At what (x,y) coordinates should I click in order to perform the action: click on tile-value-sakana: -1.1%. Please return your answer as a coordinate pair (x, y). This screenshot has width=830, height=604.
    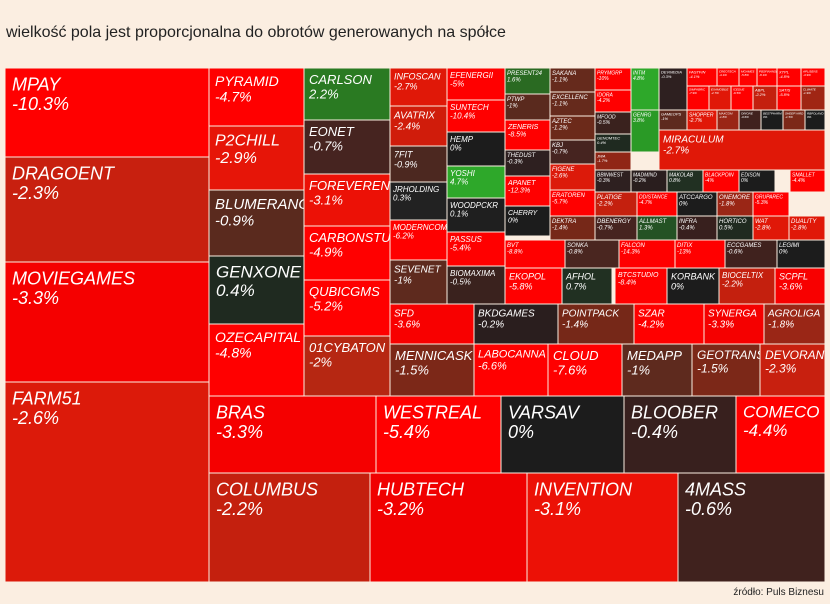
    Looking at the image, I should click on (560, 81).